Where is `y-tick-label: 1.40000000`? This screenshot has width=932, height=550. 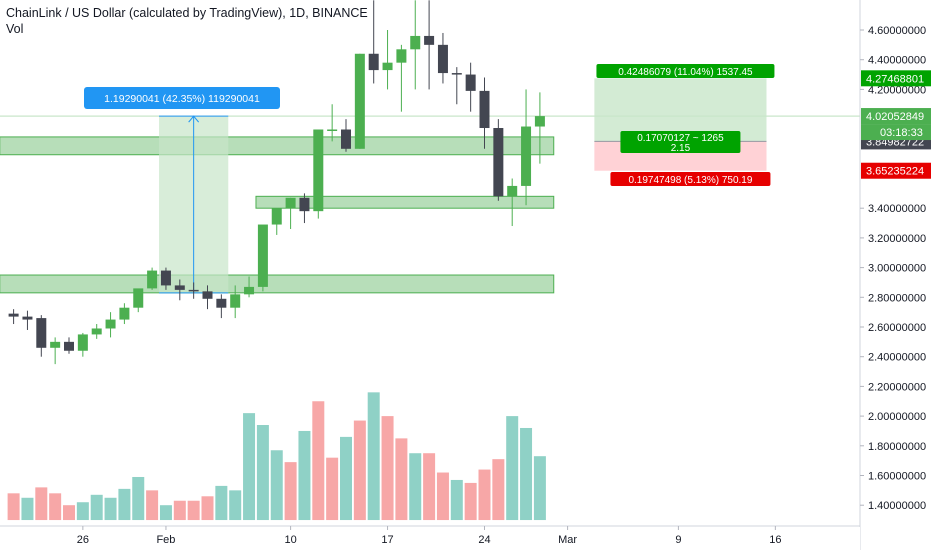 y-tick-label: 1.40000000 is located at coordinates (897, 506).